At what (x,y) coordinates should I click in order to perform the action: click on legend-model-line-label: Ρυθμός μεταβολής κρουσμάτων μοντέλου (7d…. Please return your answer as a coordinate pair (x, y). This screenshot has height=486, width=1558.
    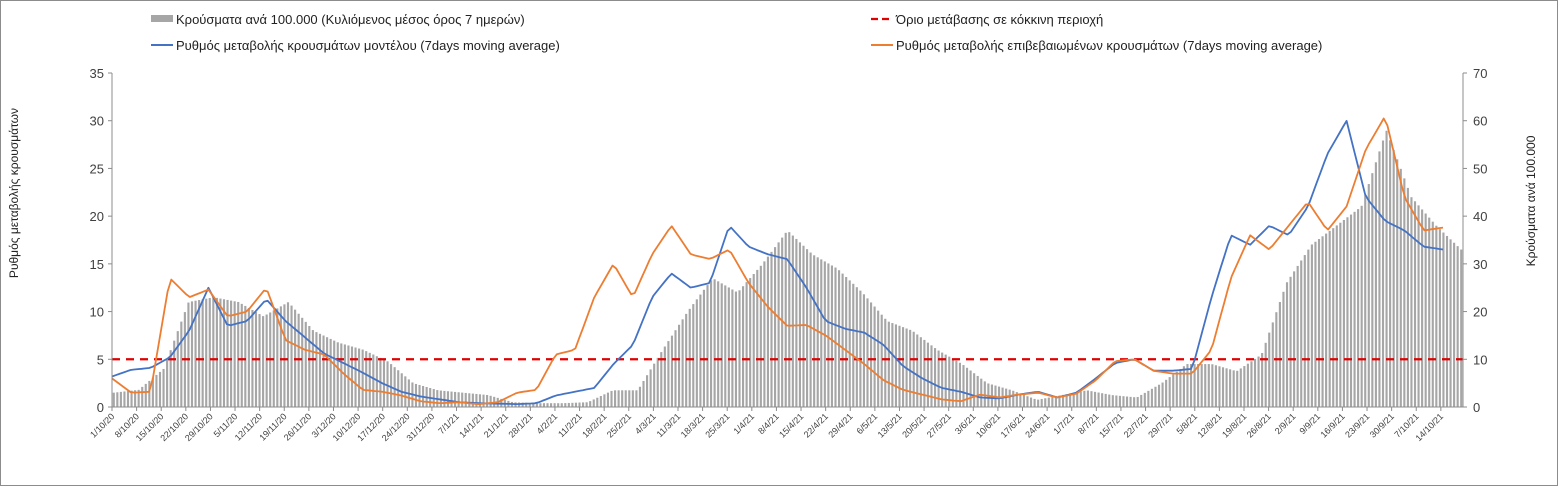
    Looking at the image, I should click on (368, 45).